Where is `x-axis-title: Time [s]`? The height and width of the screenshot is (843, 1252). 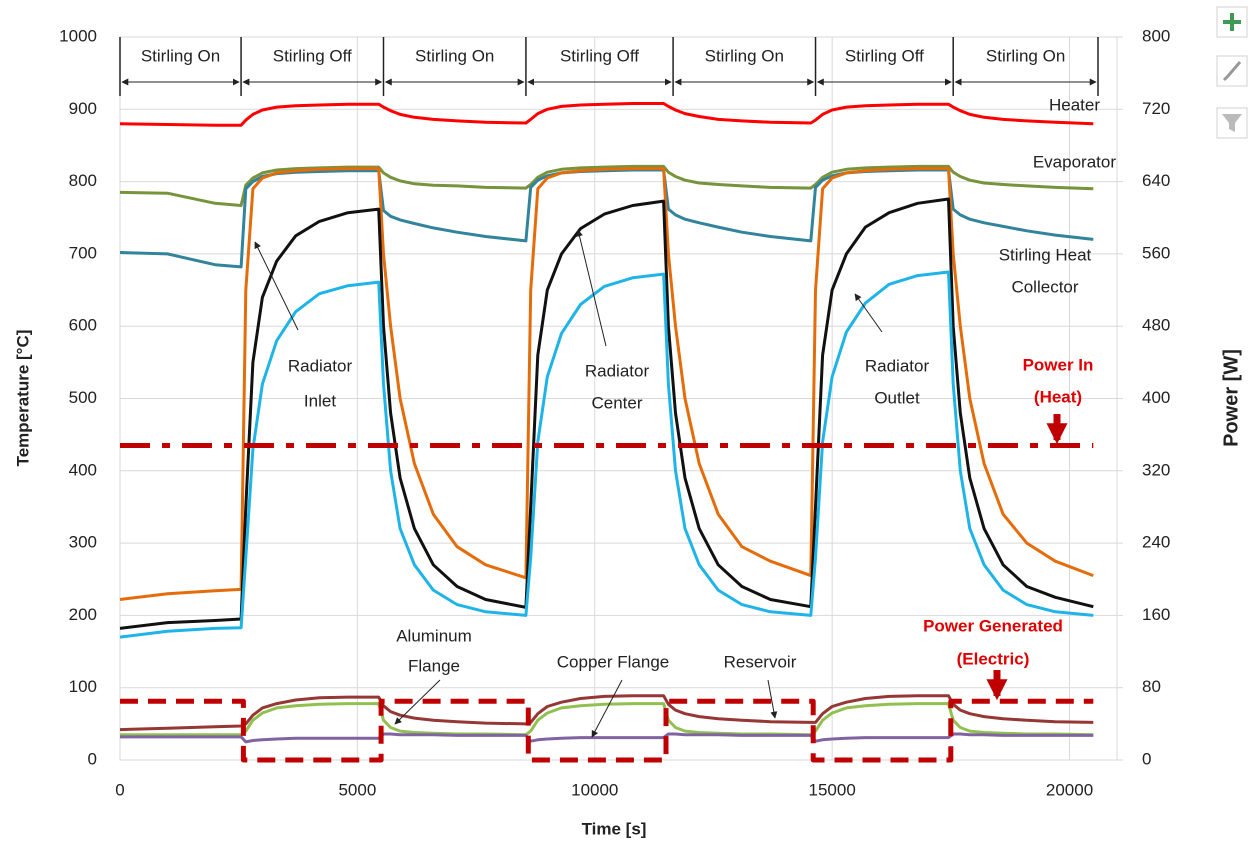
x-axis-title: Time [s] is located at coordinates (614, 828).